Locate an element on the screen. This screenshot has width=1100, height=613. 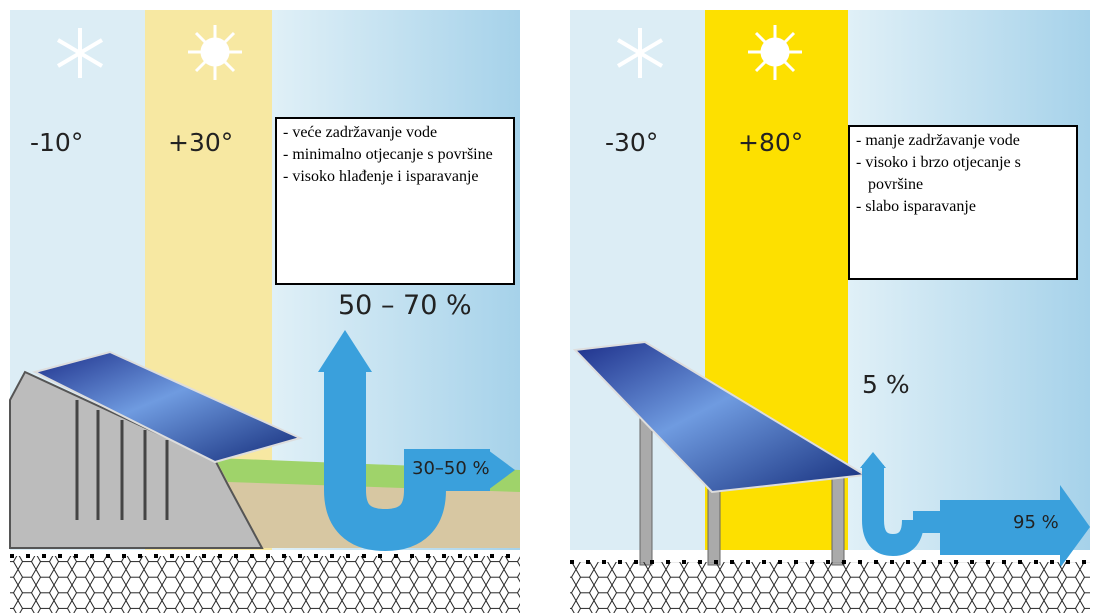
note: - veće zadržavanje vode is located at coordinates (360, 132).